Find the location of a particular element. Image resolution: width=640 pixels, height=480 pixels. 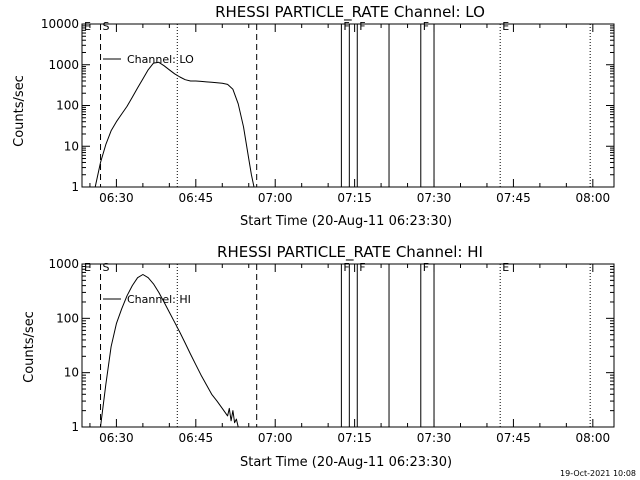

x-tick-label-lo: 06:45 is located at coordinates (196, 198).